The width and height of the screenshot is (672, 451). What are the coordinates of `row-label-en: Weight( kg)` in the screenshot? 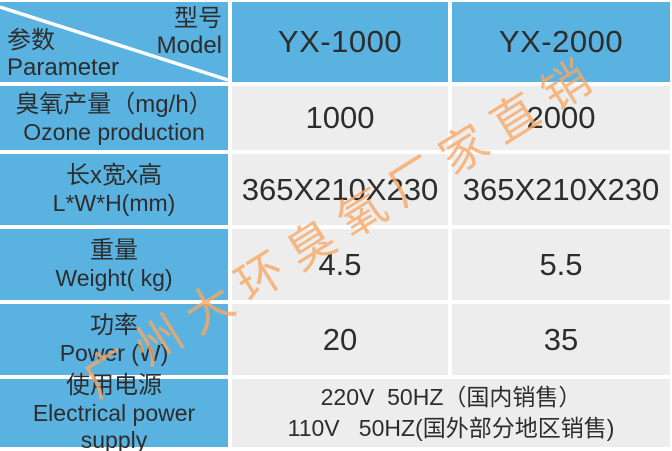 It's located at (114, 278).